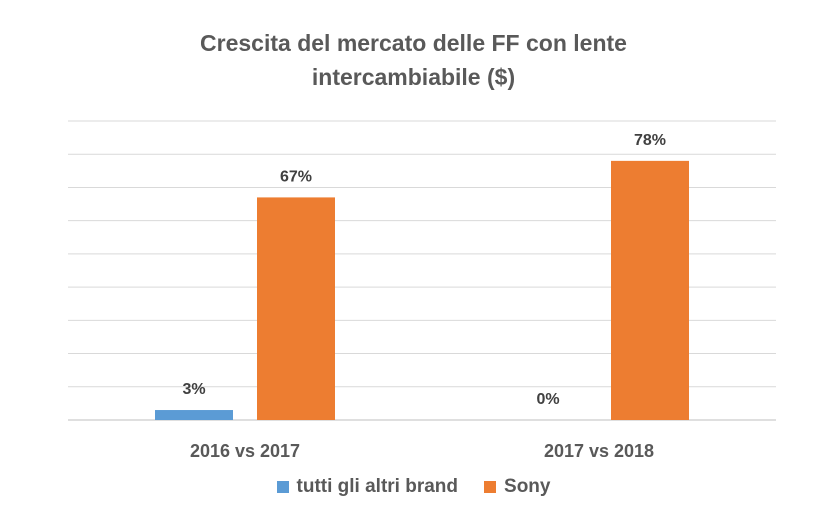 The height and width of the screenshot is (525, 827). What do you see at coordinates (413, 43) in the screenshot?
I see `chart-title-line-1: Crescita del mercato delle FF con lente` at bounding box center [413, 43].